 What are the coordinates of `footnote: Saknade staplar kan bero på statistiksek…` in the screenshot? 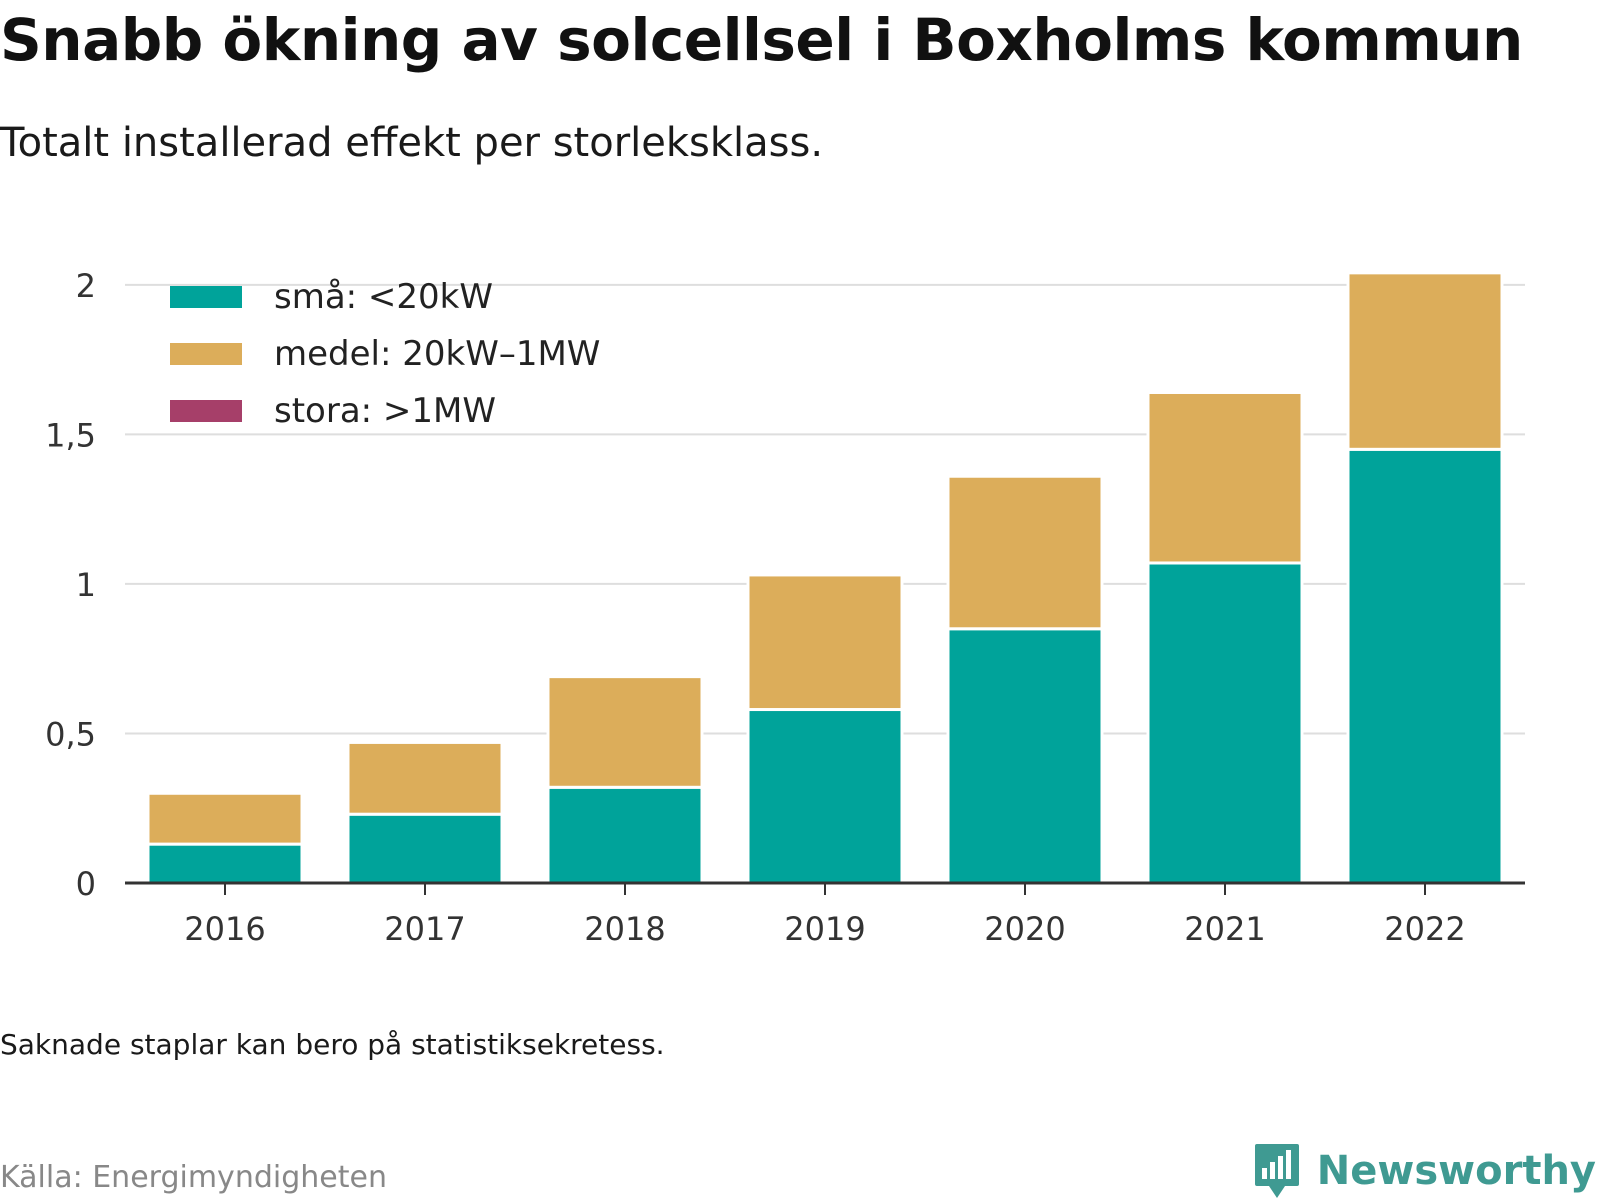 It's located at (332, 1044).